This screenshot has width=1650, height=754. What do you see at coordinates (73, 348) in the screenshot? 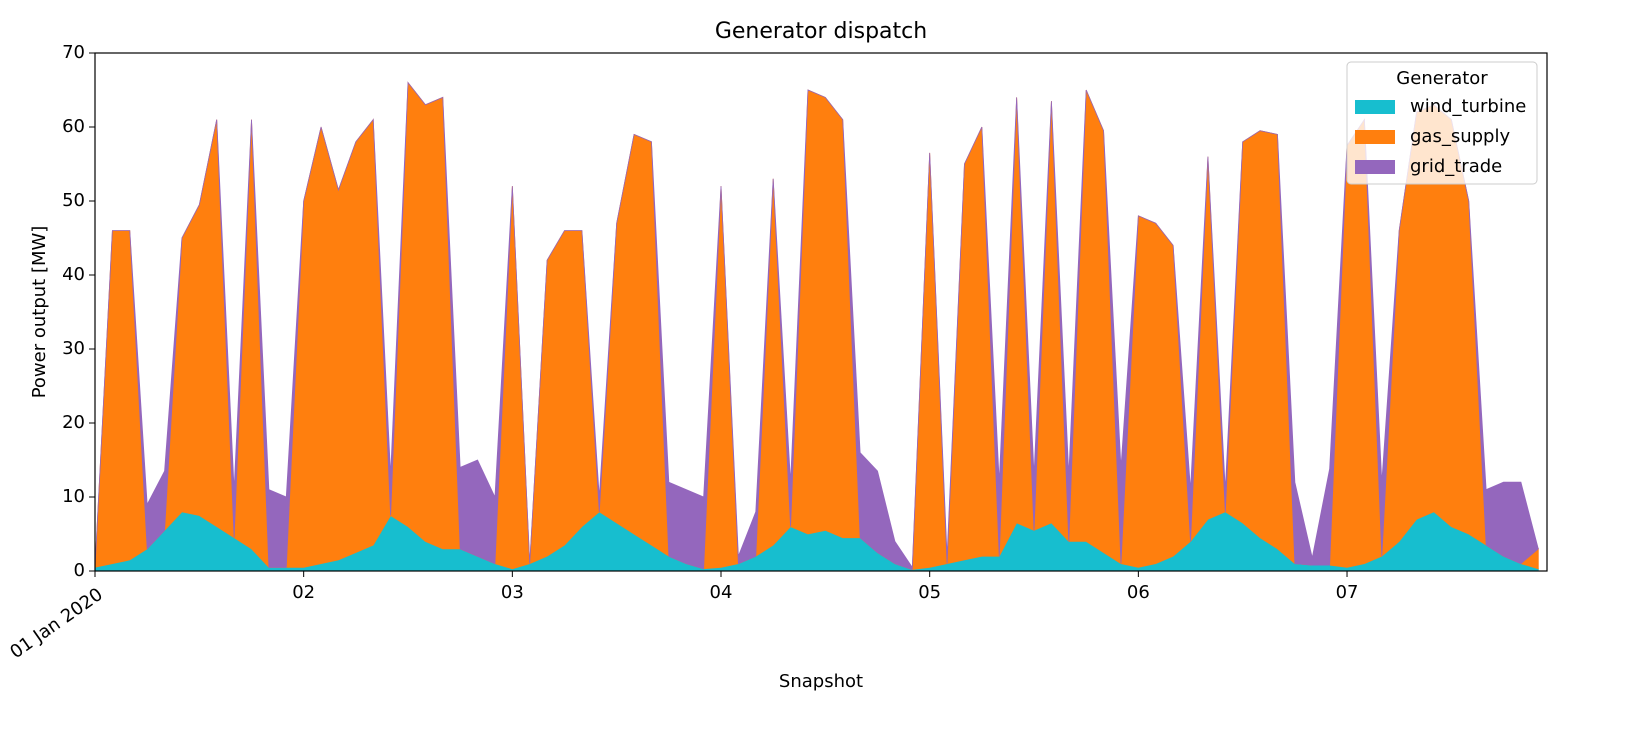
I see `y-tick-label: 30` at bounding box center [73, 348].